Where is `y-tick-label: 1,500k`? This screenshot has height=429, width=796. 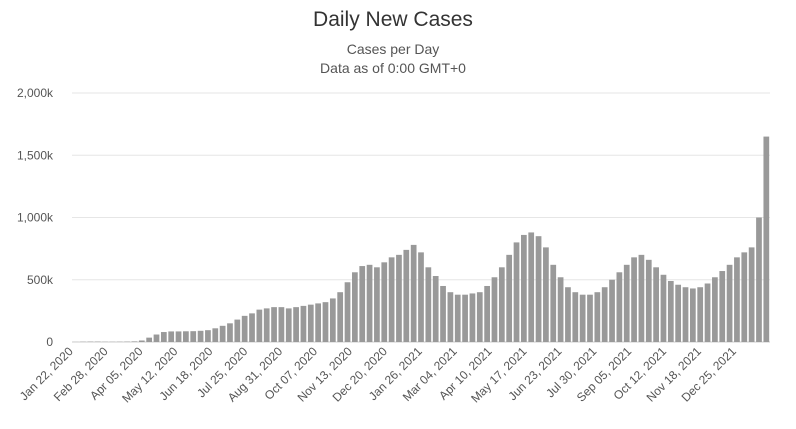
y-tick-label: 1,500k is located at coordinates (35, 155).